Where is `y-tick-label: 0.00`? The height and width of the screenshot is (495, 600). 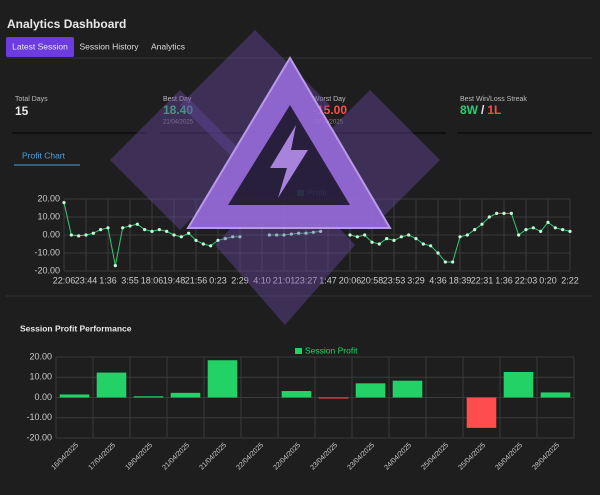
y-tick-label: 0.00 is located at coordinates (51, 234).